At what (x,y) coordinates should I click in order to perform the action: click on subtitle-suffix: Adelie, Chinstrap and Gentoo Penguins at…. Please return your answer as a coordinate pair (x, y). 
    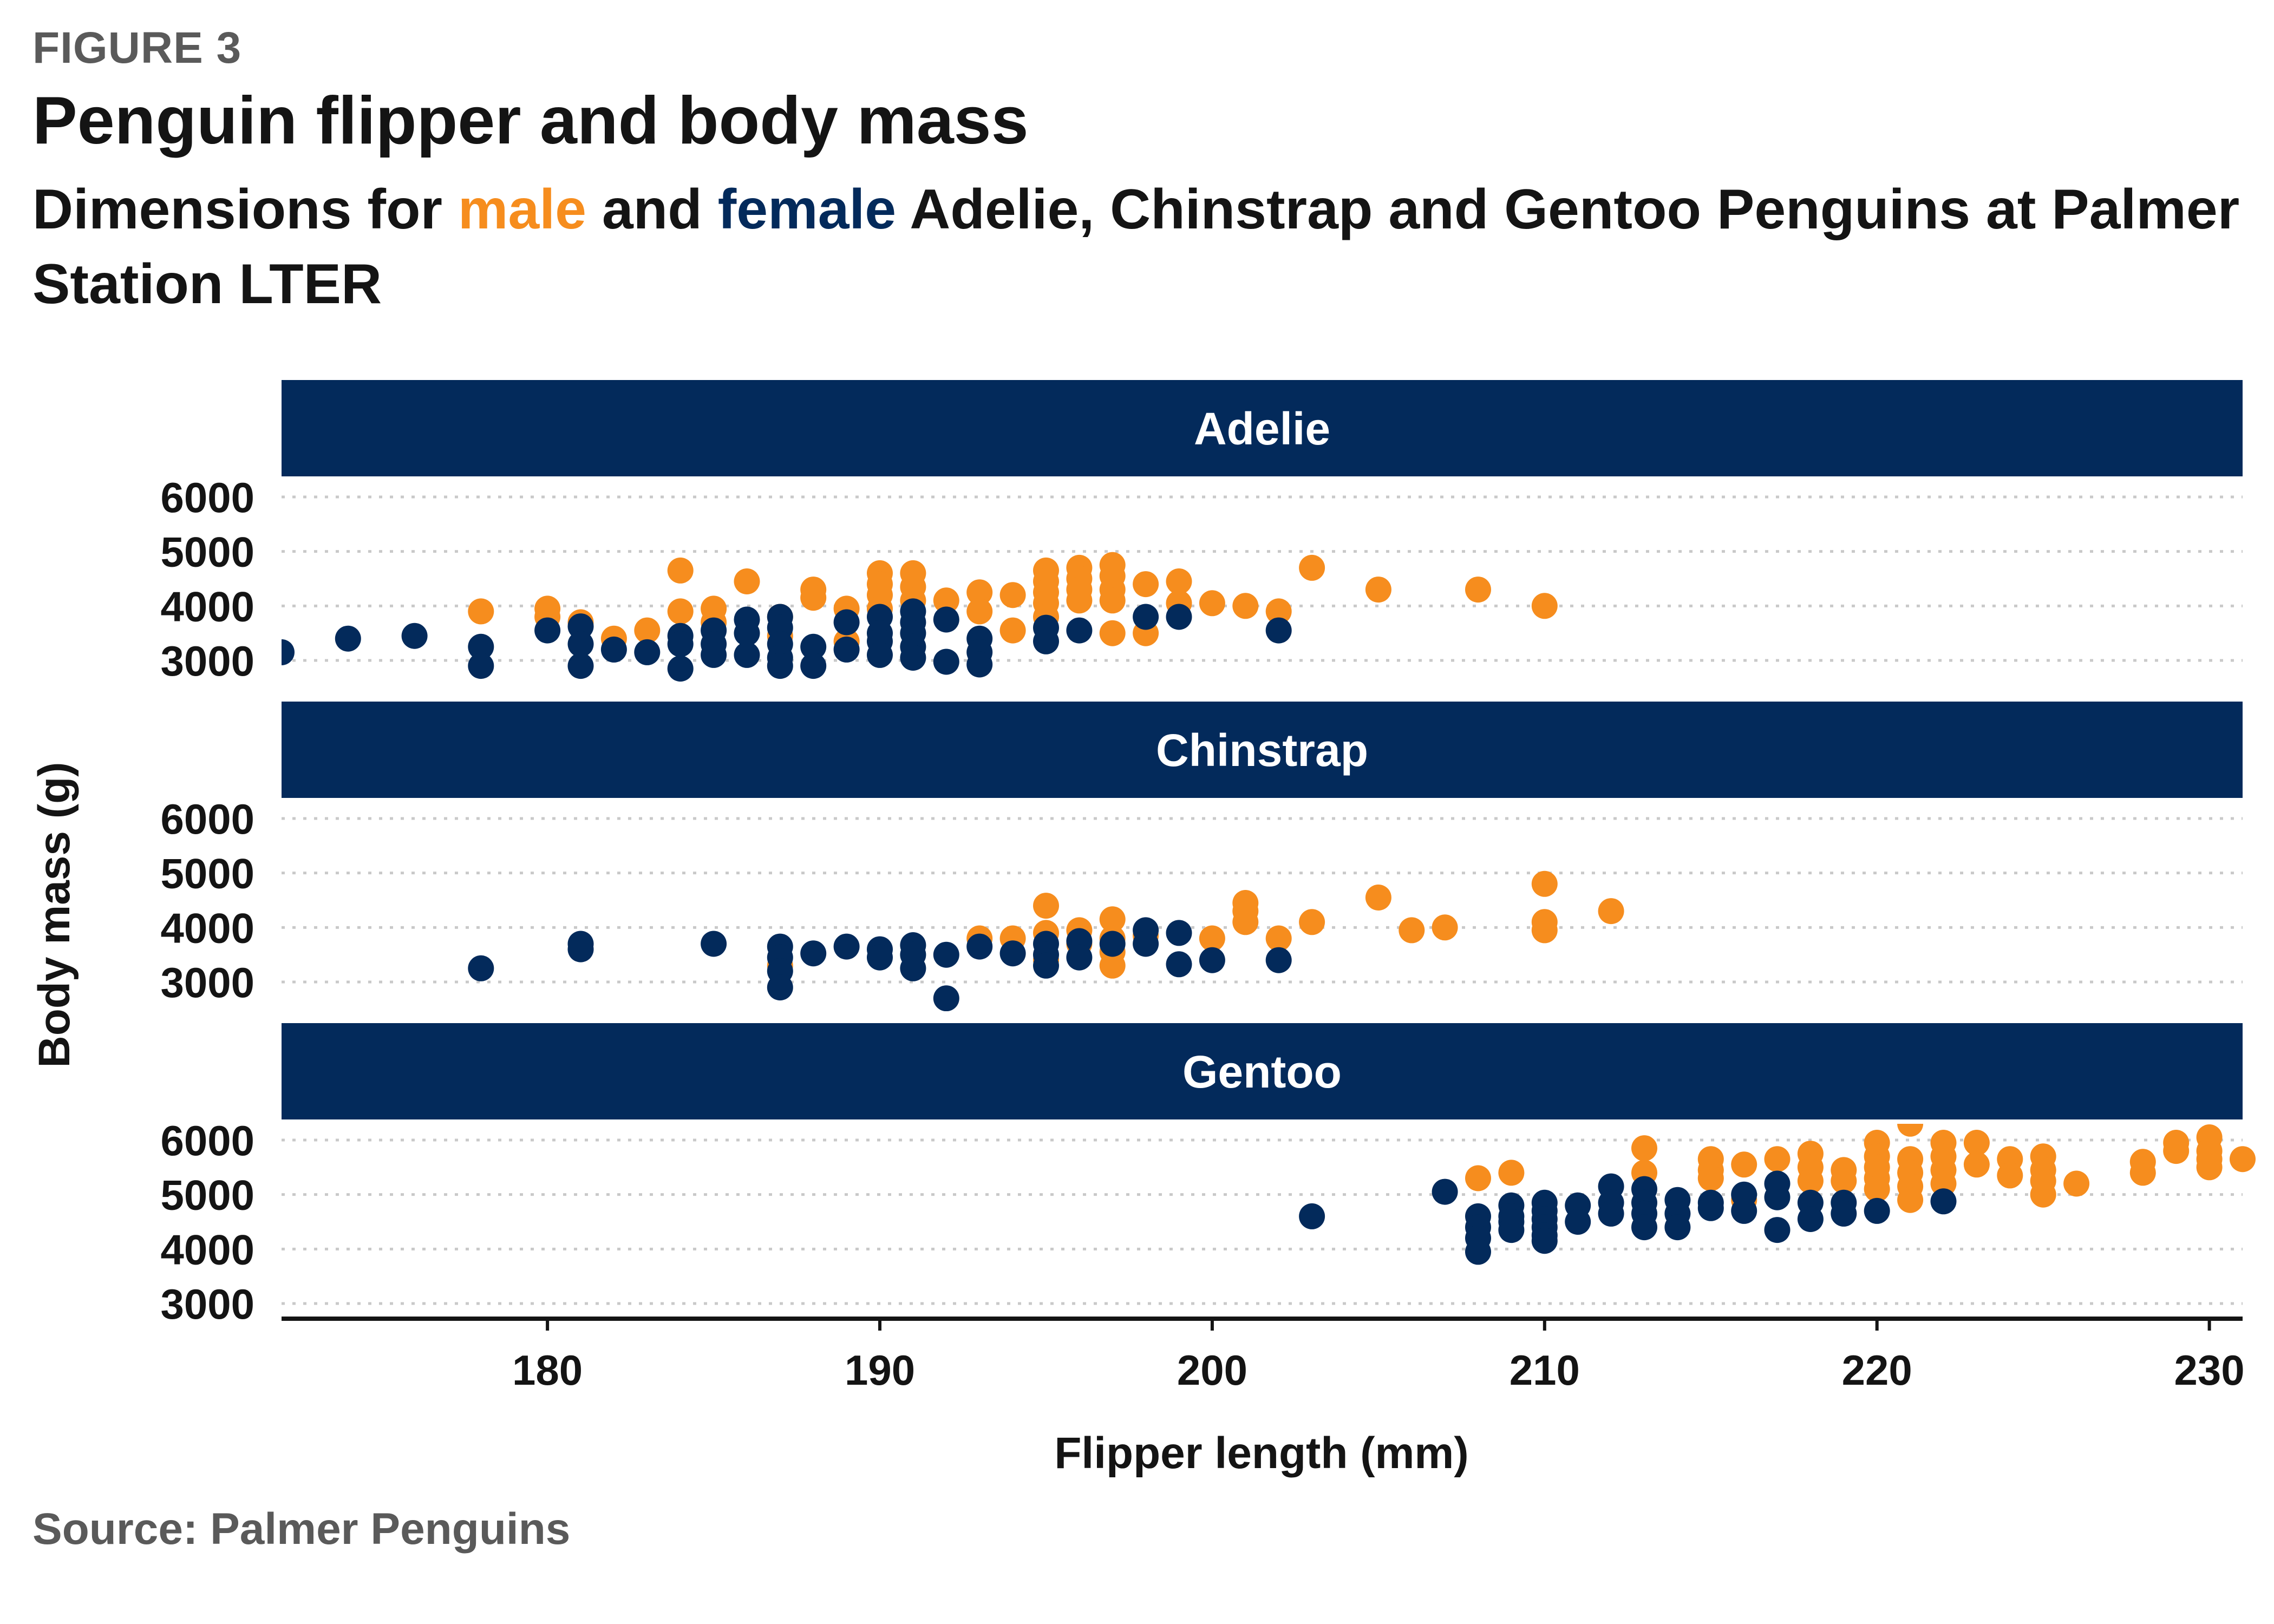
    Looking at the image, I should click on (1136, 247).